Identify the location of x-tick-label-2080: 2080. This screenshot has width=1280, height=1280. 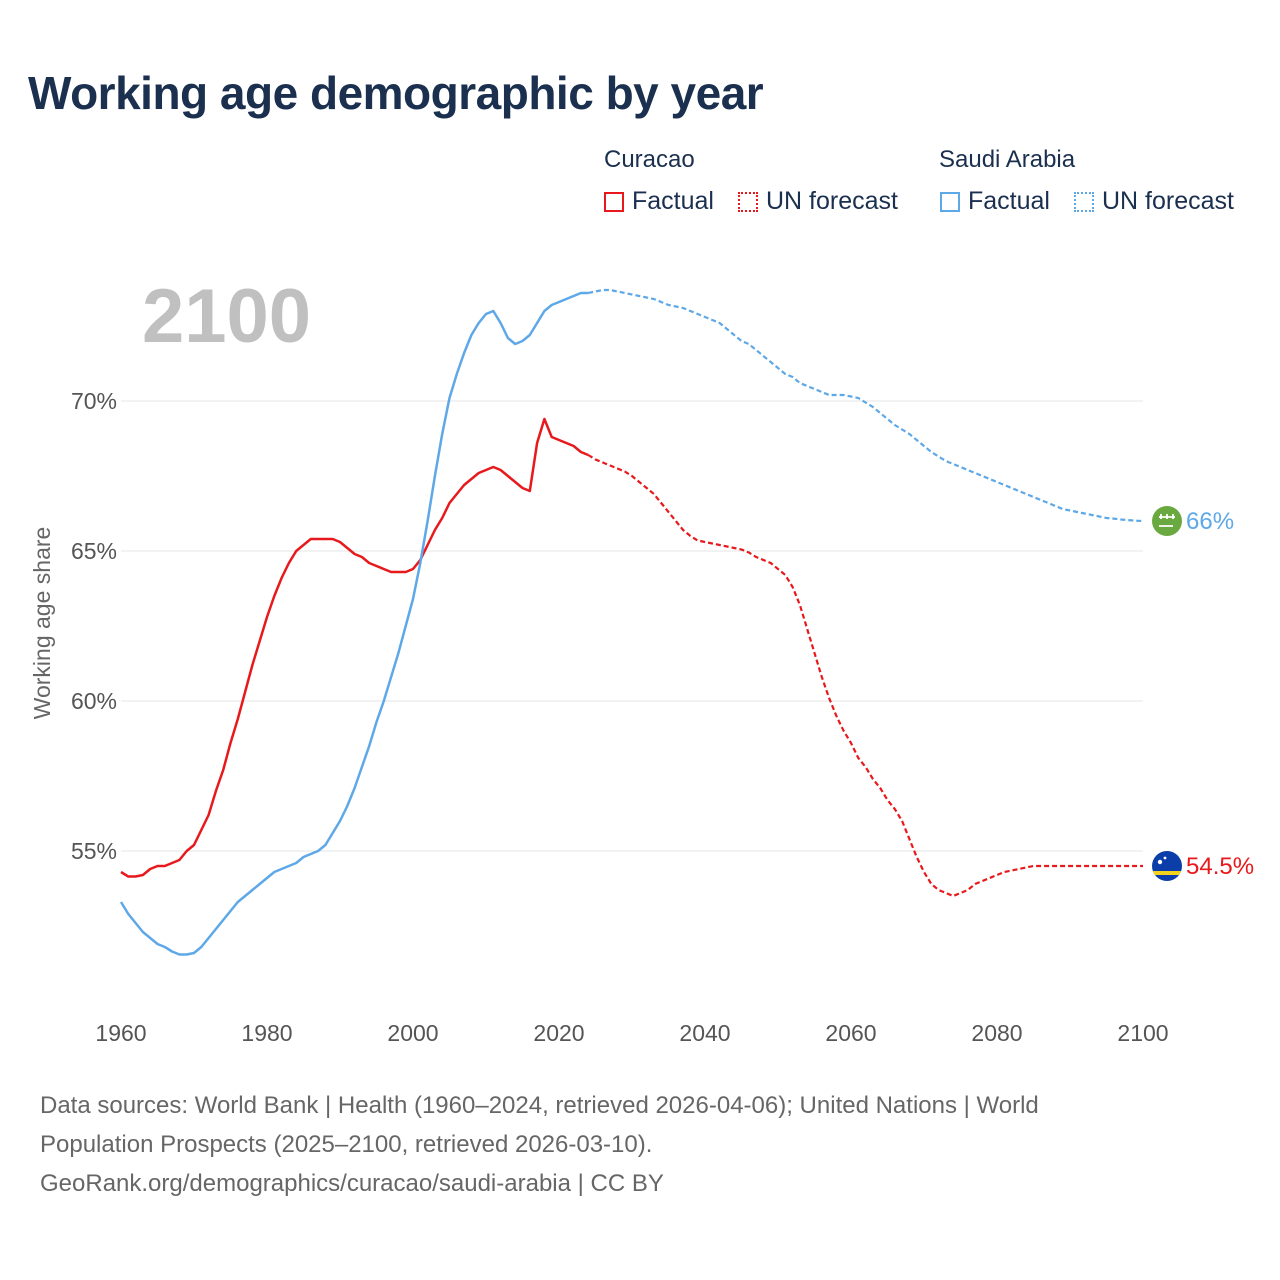
(996, 1033).